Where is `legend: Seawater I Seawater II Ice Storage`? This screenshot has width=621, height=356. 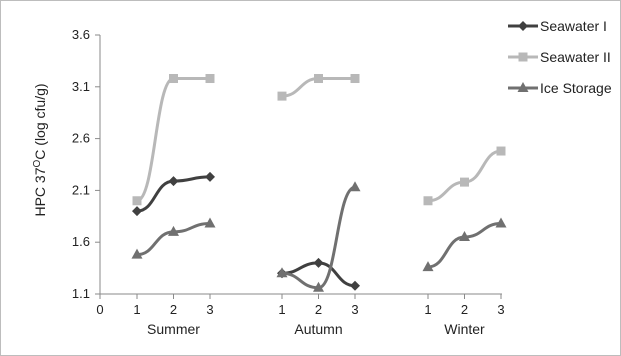
legend: Seawater I Seawater II Ice Storage is located at coordinates (560, 57).